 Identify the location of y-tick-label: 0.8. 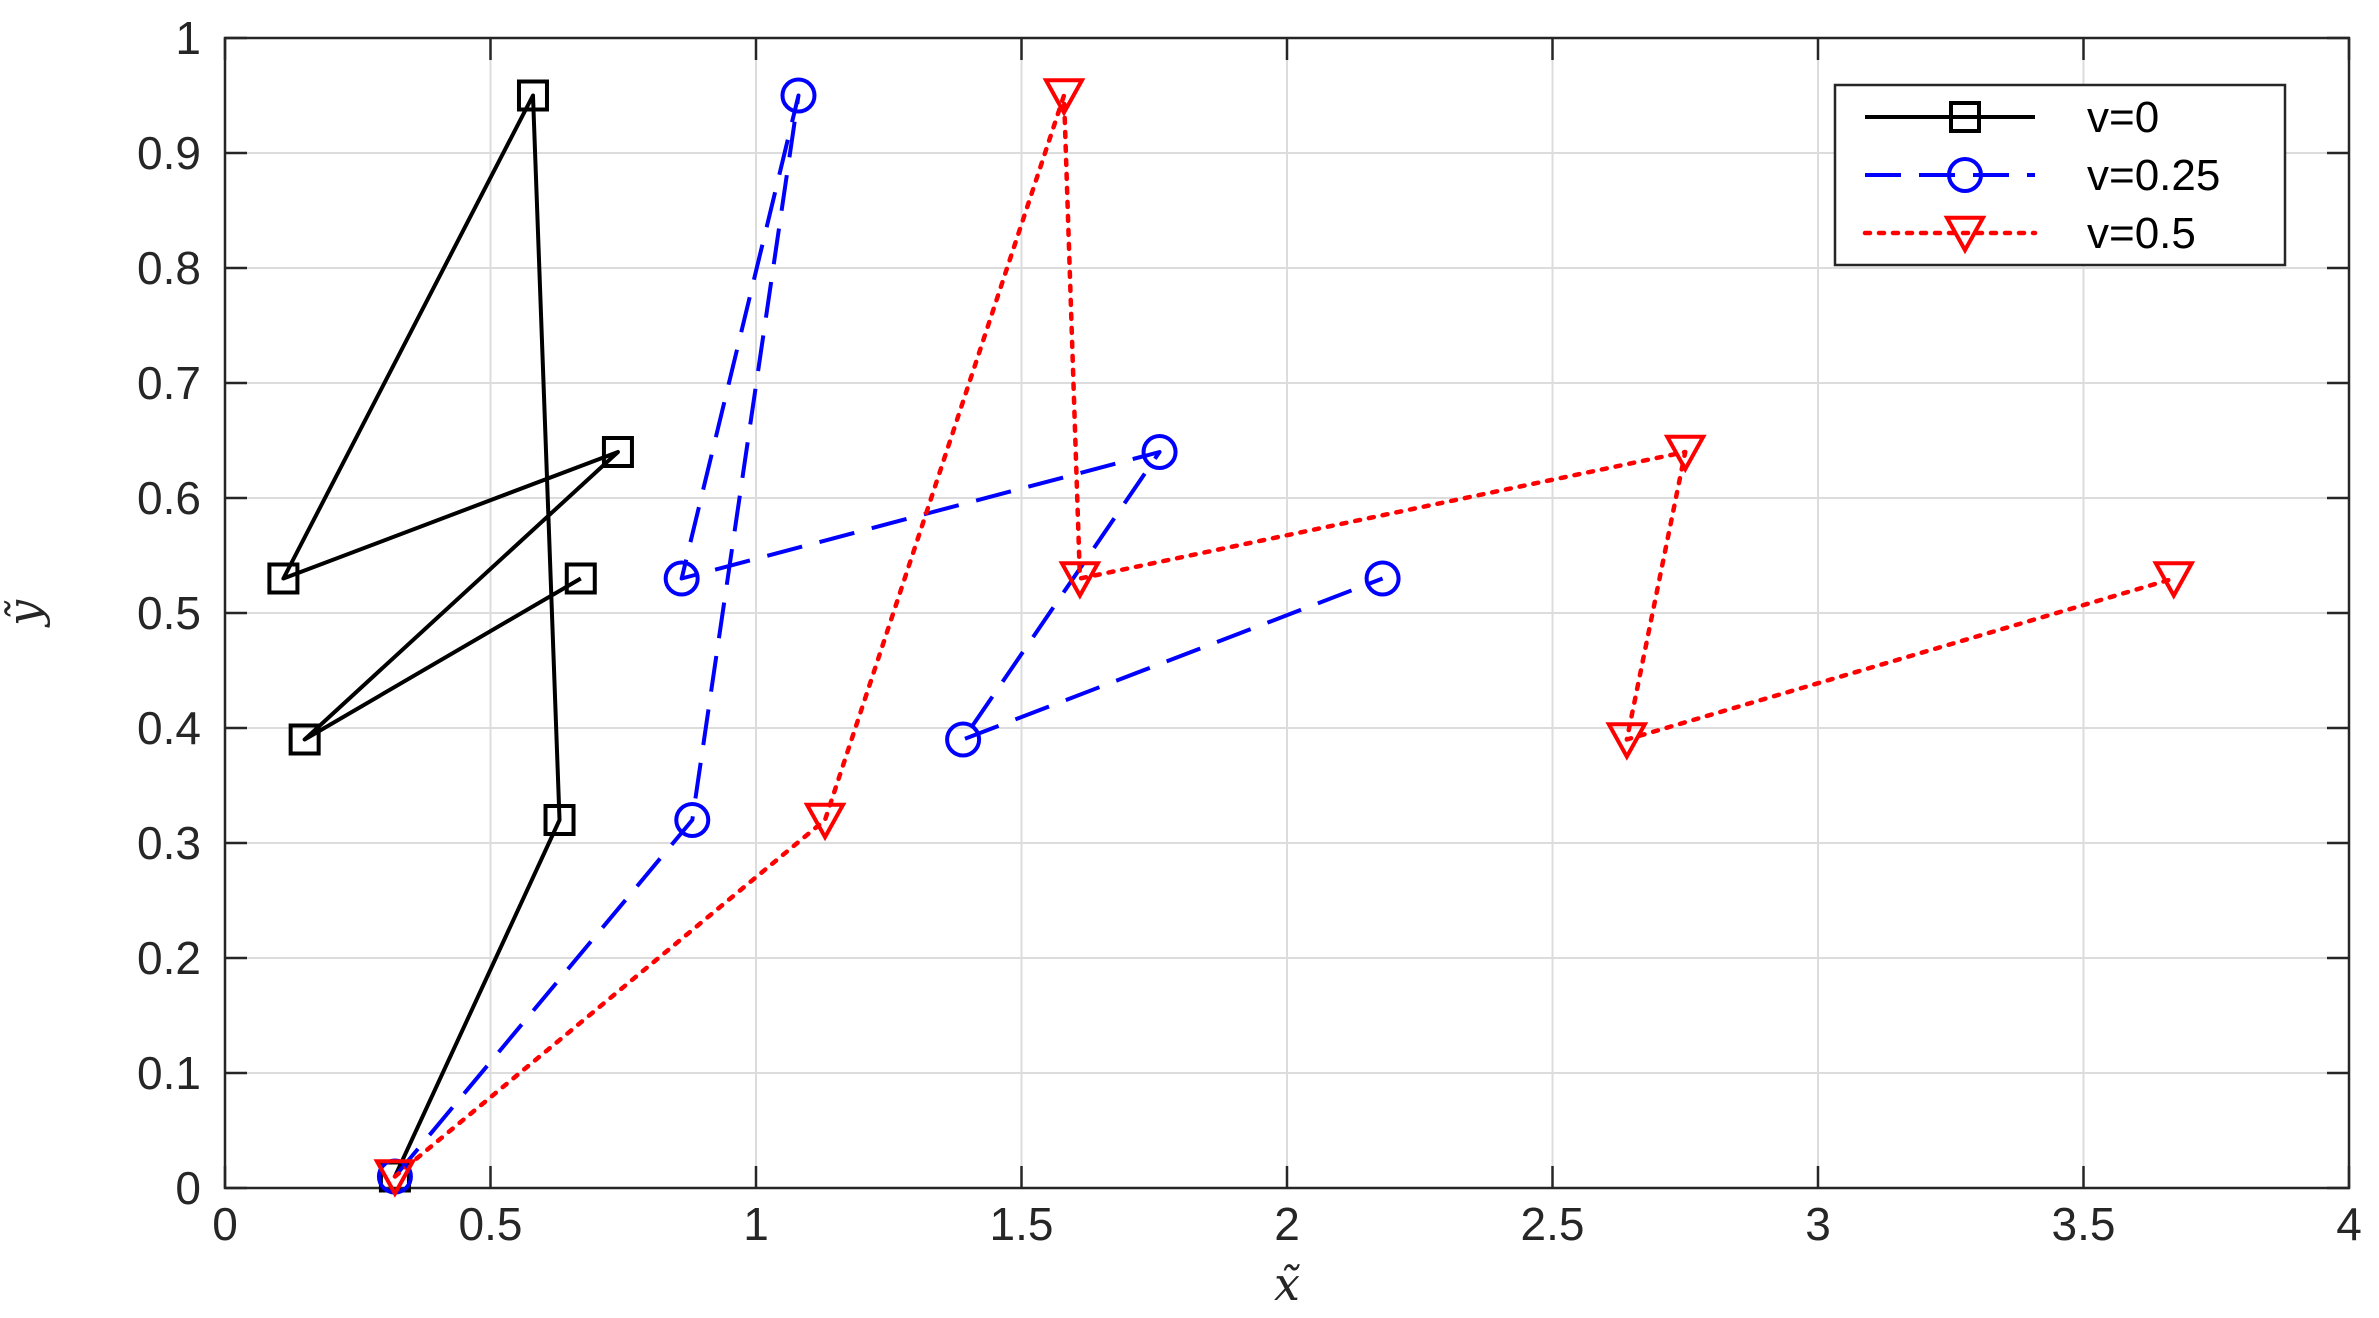
(169, 268).